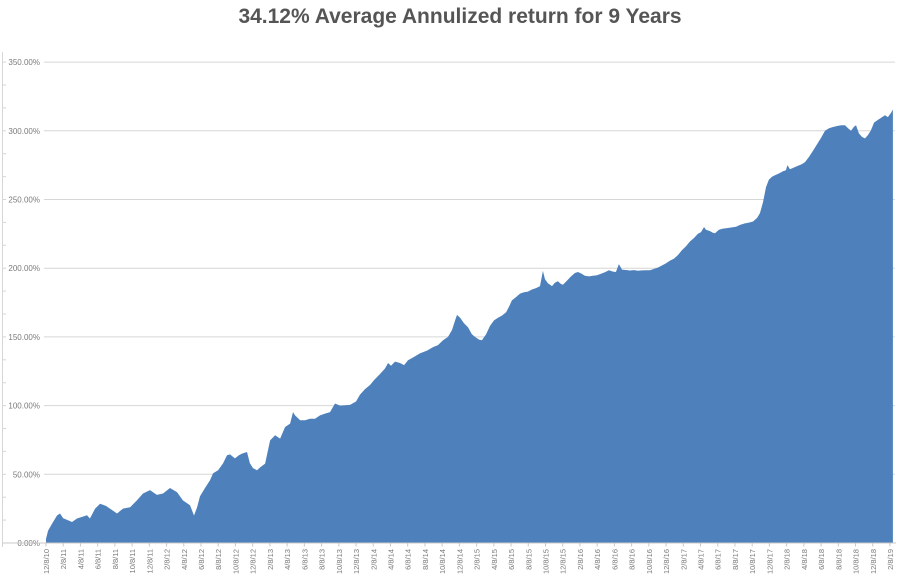 This screenshot has height=587, width=899. I want to click on x-tick-label: 12/8/16, so click(666, 561).